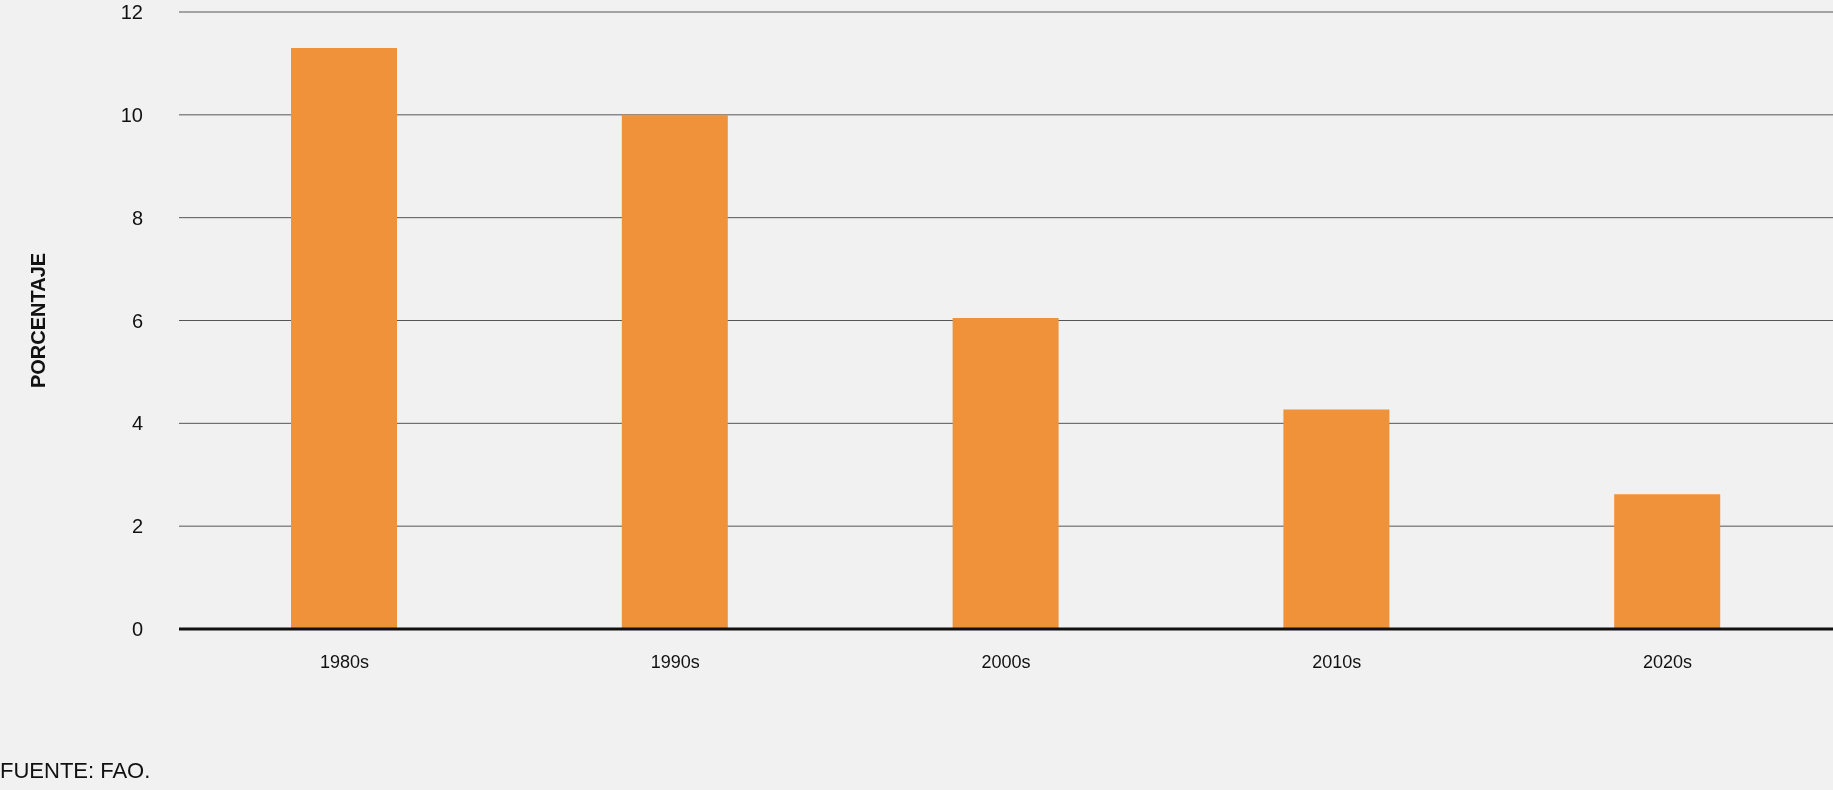  What do you see at coordinates (131, 114) in the screenshot?
I see `y-tick-label: 10` at bounding box center [131, 114].